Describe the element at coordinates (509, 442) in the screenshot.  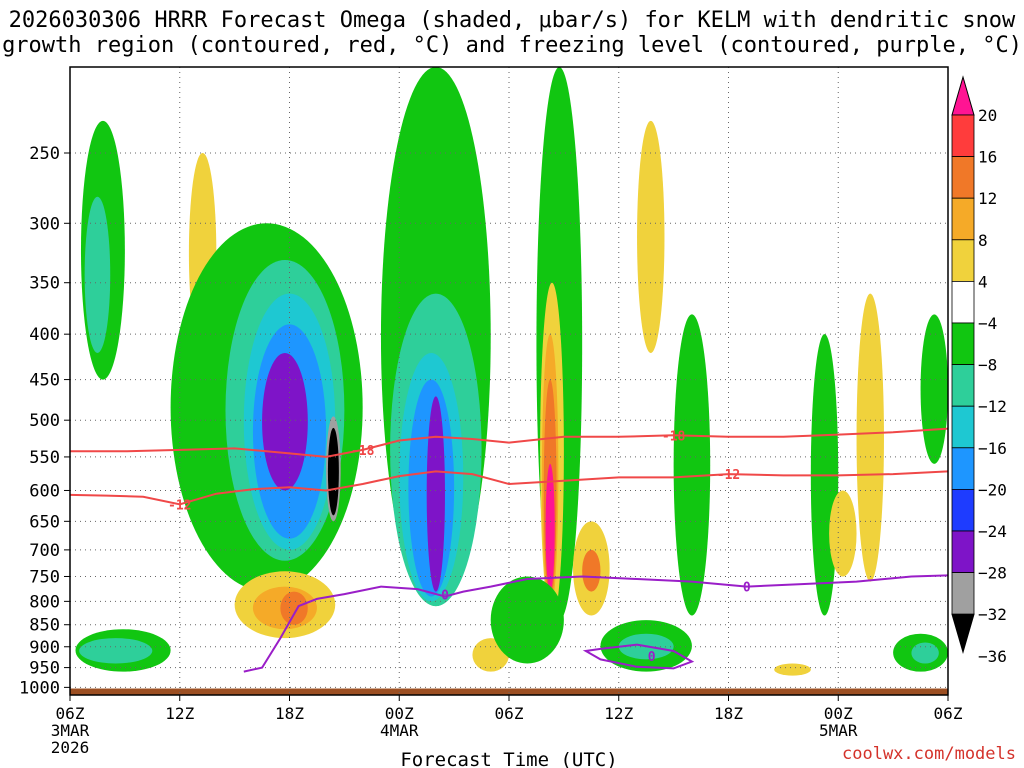
I see `dendritic-contour--18` at that location.